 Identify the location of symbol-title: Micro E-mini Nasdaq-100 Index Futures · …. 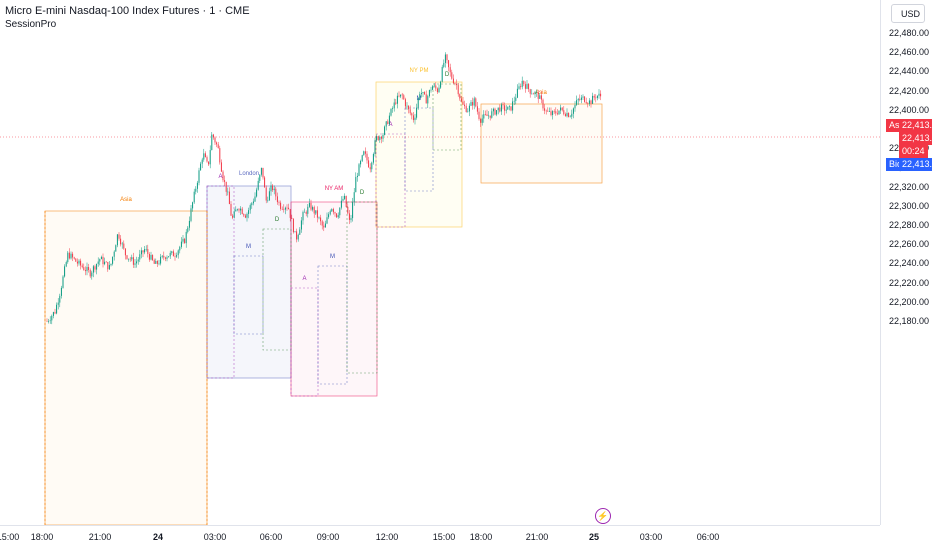
(127, 11).